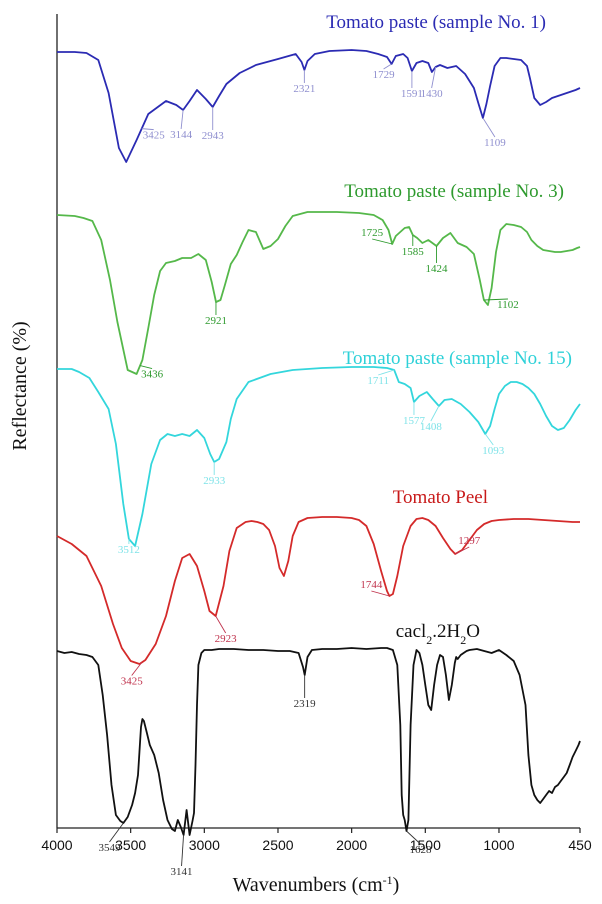 This screenshot has width=602, height=904. Describe the element at coordinates (413, 252) in the screenshot. I see `peak-label: 1585` at that location.